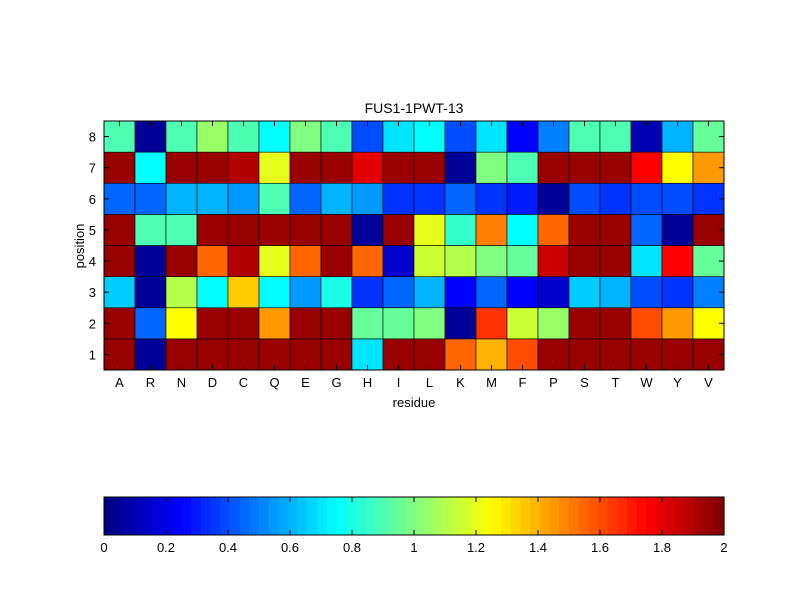  What do you see at coordinates (290, 547) in the screenshot?
I see `colorbar-tick-label: 0.6` at bounding box center [290, 547].